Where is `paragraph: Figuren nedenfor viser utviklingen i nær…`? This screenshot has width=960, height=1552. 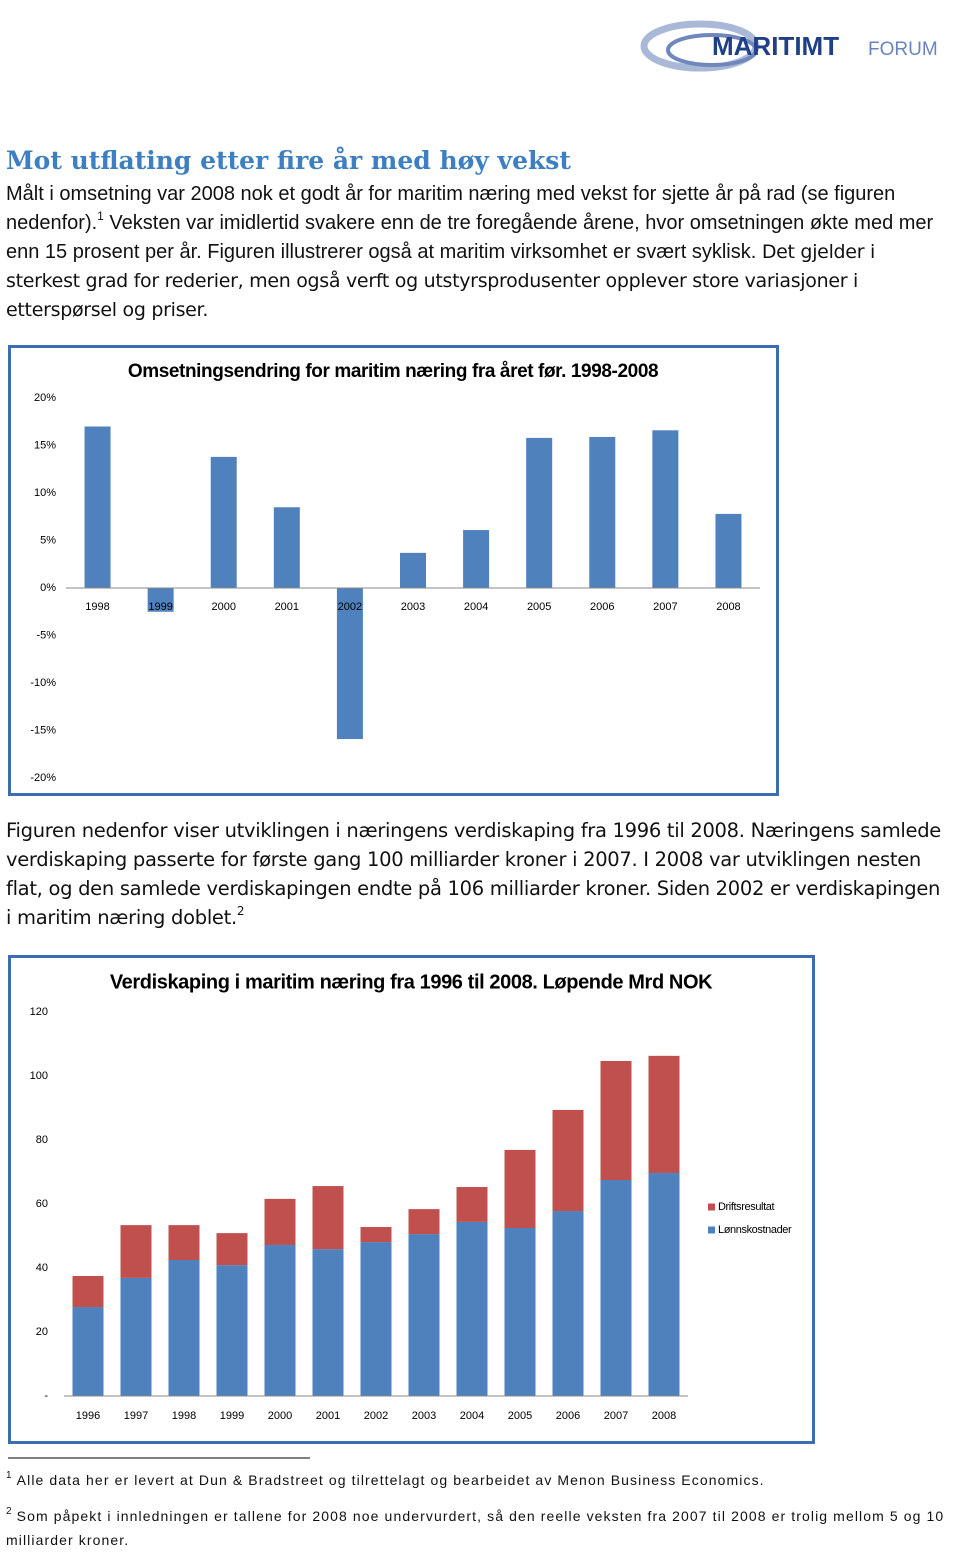
paragraph: Figuren nedenfor viser utviklingen i nær… is located at coordinates (478, 874).